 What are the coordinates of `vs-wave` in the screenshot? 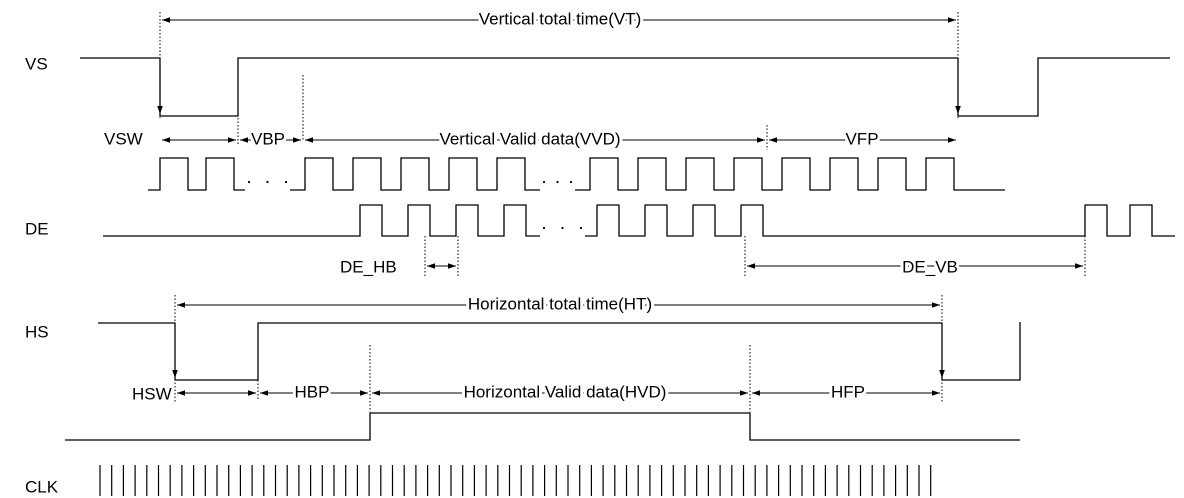 It's located at (625, 87).